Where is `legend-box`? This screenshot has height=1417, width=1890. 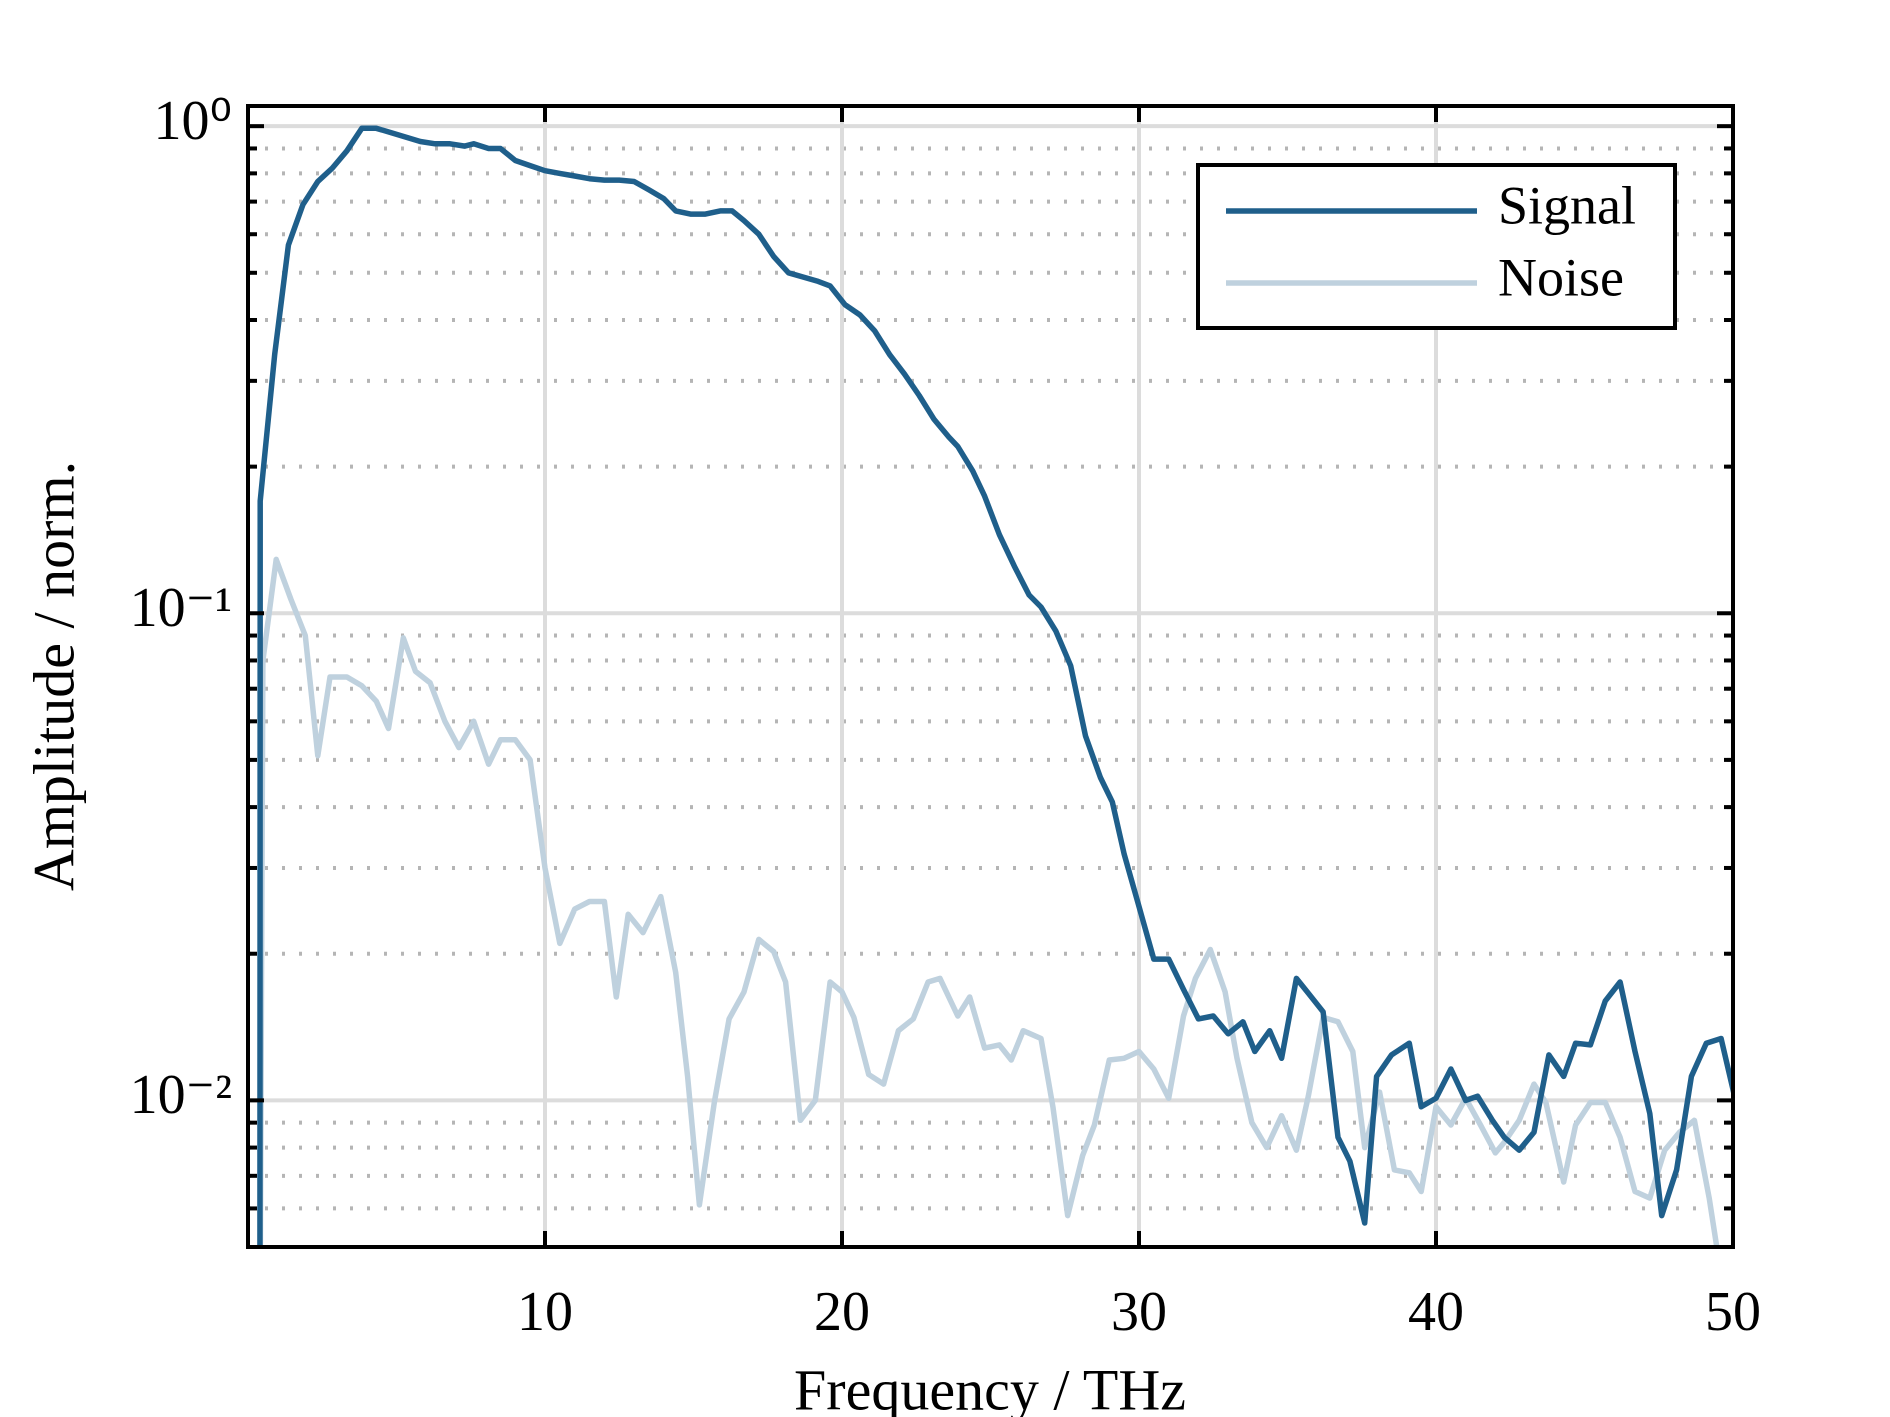 legend-box is located at coordinates (1436, 246).